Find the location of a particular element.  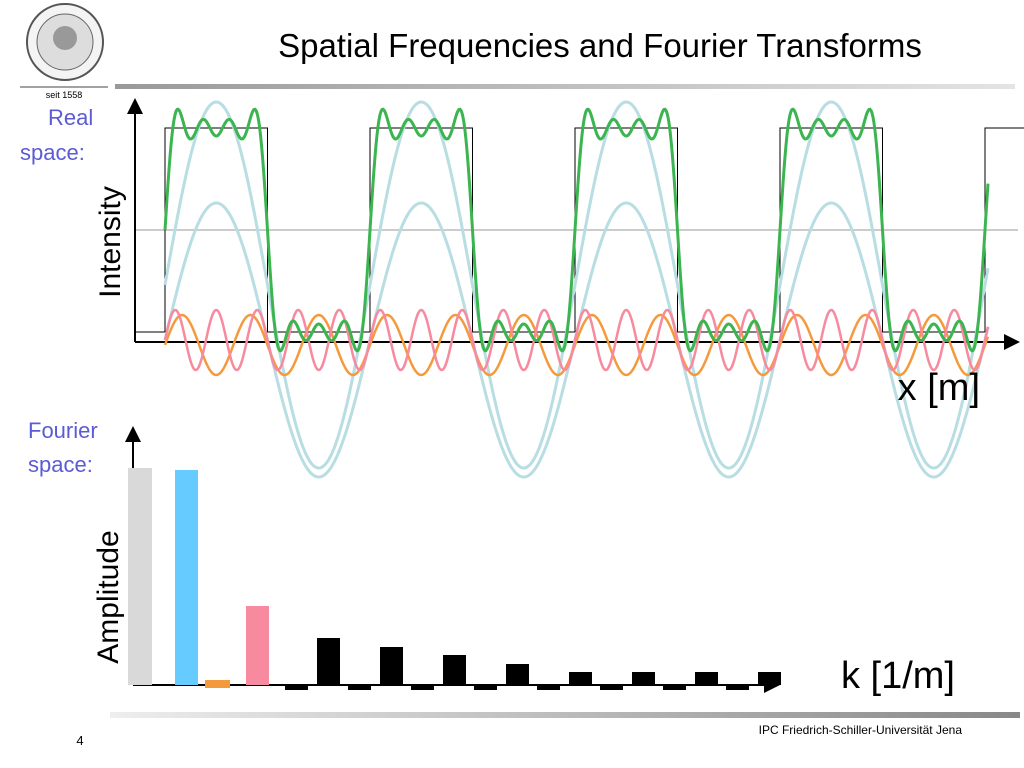

title-rule is located at coordinates (565, 86).